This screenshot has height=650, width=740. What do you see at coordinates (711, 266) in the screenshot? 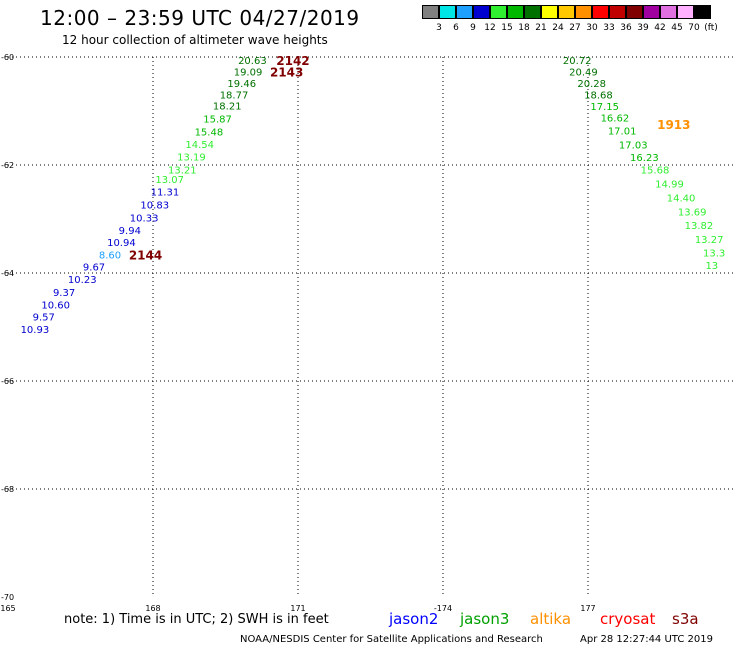
I see `wave-height-value: 13` at bounding box center [711, 266].